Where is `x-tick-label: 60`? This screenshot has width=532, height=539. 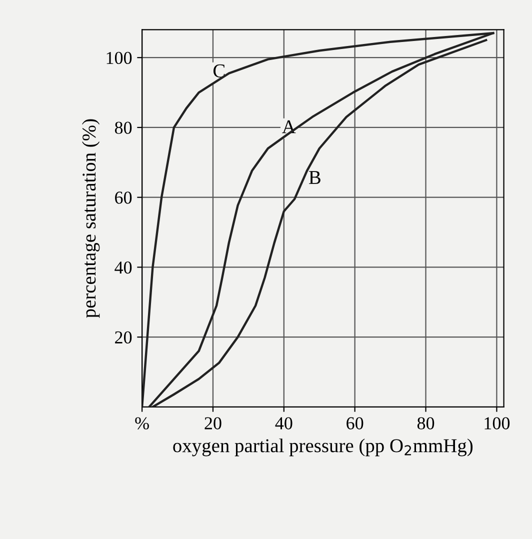
x-tick-label: 60 is located at coordinates (355, 423).